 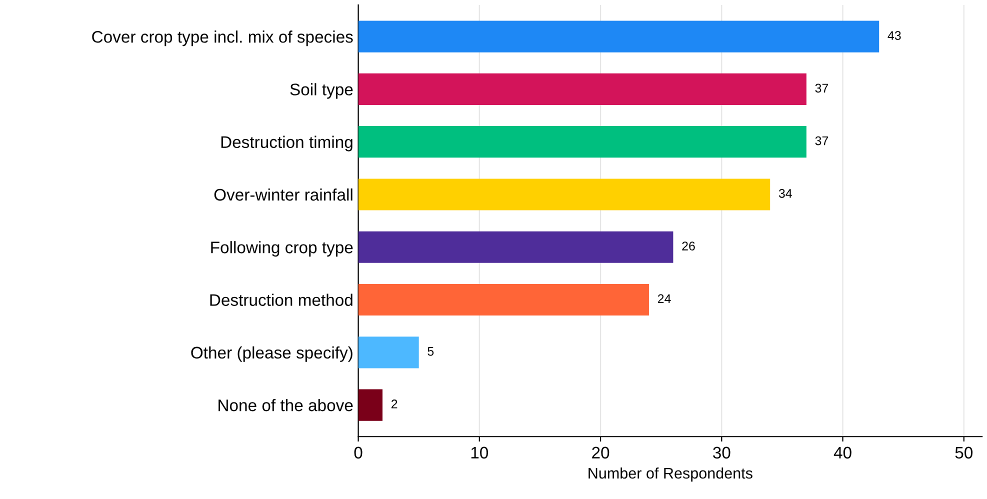 I want to click on x-tick-label: 20, so click(x=601, y=452).